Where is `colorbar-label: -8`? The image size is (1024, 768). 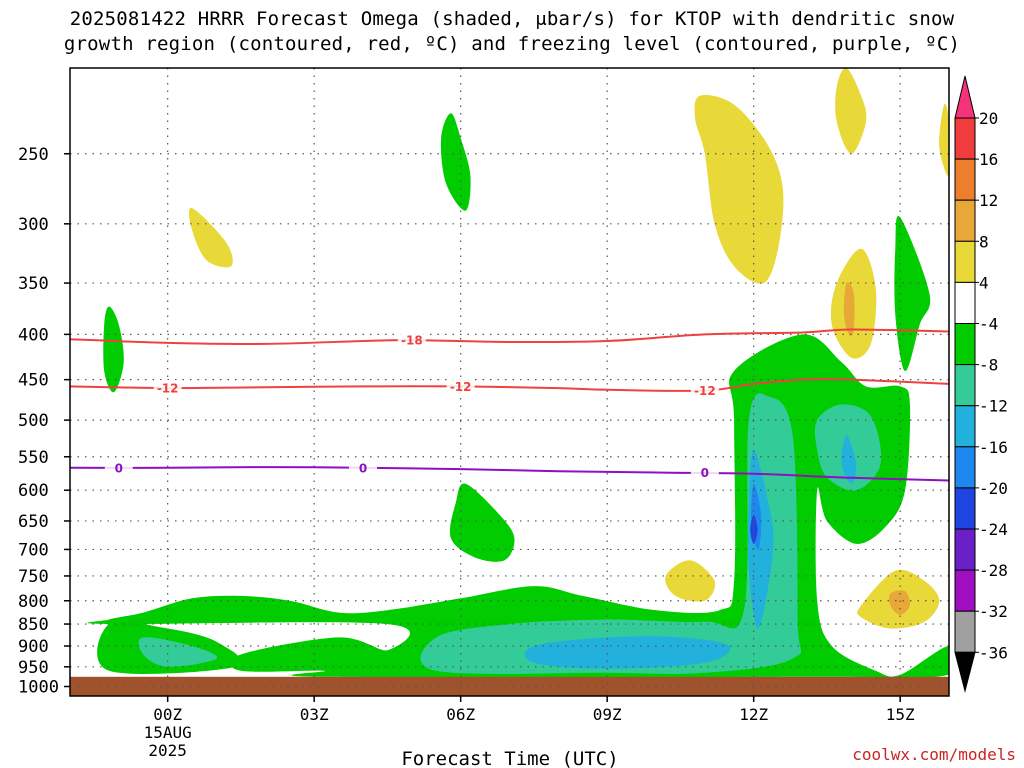
colorbar-label: -8 is located at coordinates (988, 365).